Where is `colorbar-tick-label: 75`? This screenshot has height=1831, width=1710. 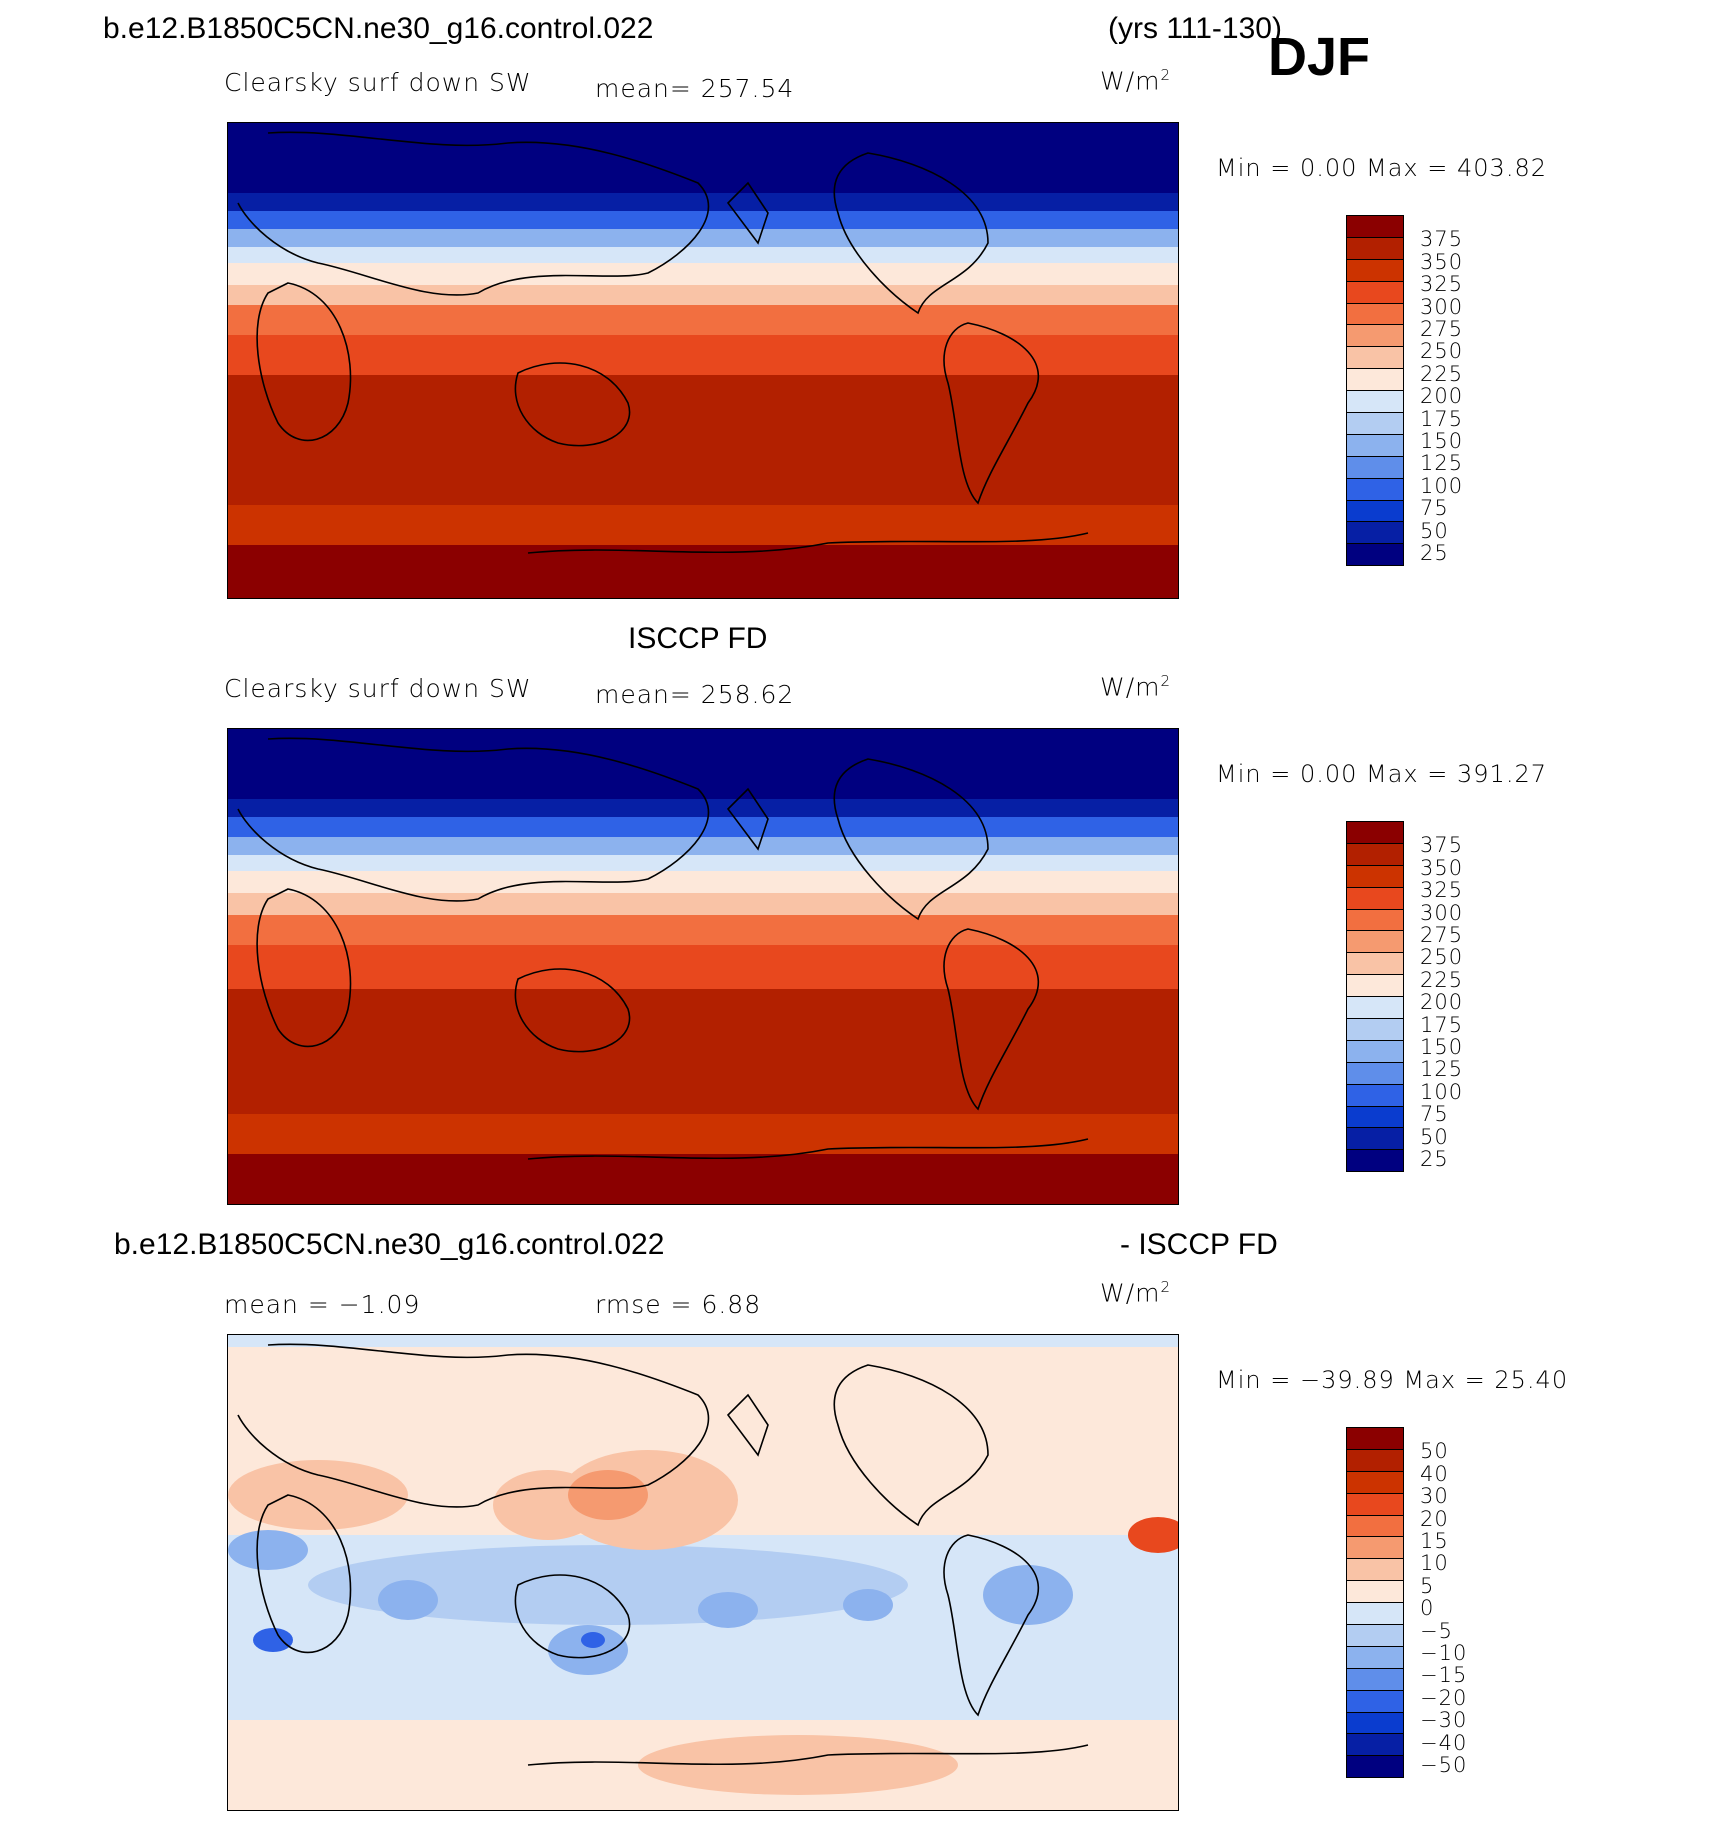
colorbar-tick-label: 75 is located at coordinates (1434, 508).